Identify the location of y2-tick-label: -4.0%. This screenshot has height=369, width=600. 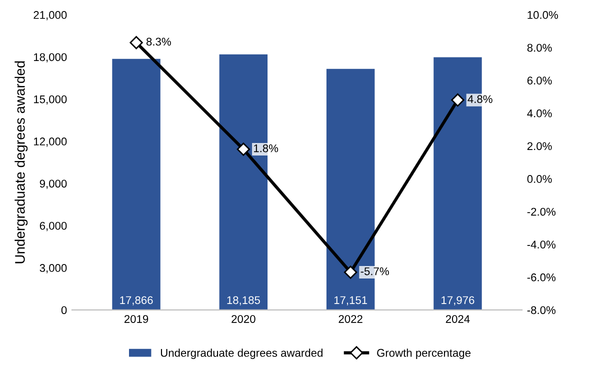
(541, 244).